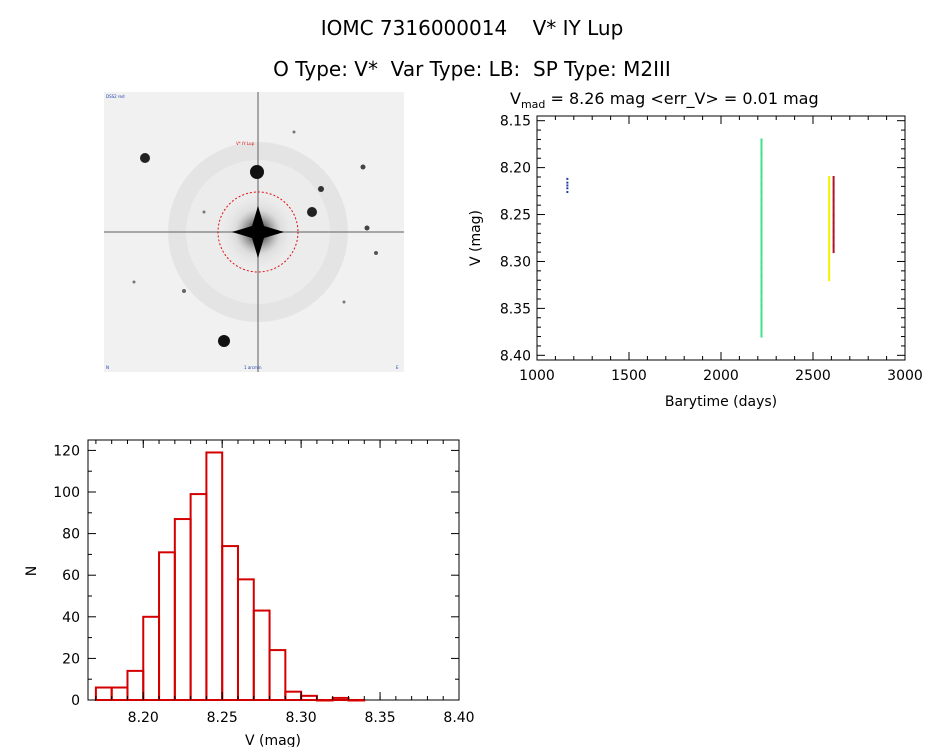 The height and width of the screenshot is (747, 944). I want to click on x-tick-label: 8.35, so click(379, 718).